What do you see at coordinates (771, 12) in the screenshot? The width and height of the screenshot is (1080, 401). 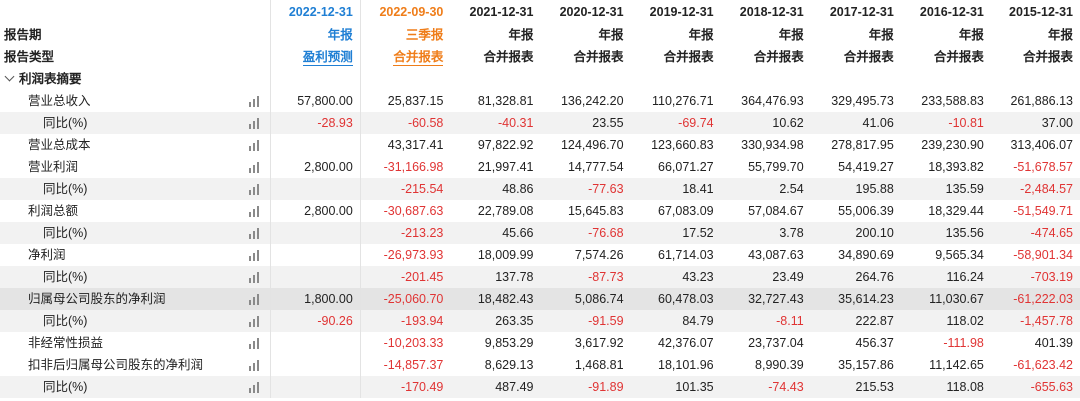 I see `date-header: 2018-12-31` at bounding box center [771, 12].